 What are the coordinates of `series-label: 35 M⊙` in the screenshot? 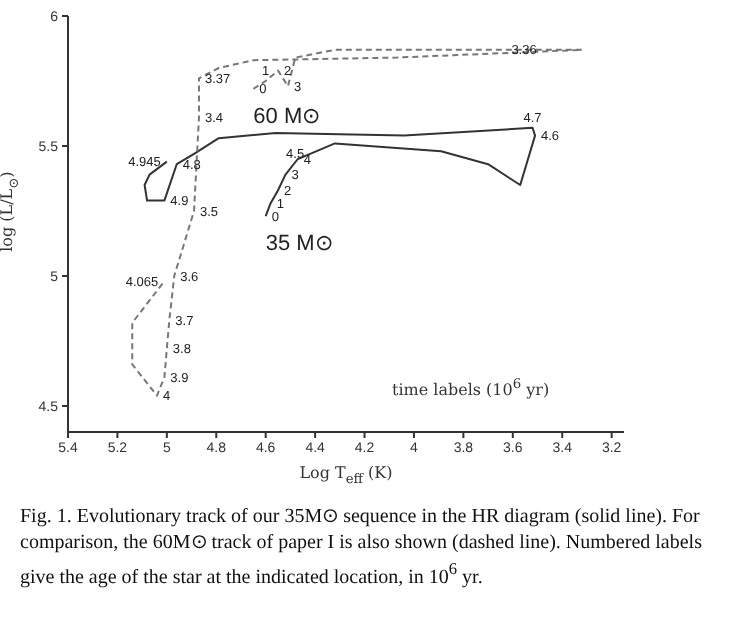 It's located at (299, 244).